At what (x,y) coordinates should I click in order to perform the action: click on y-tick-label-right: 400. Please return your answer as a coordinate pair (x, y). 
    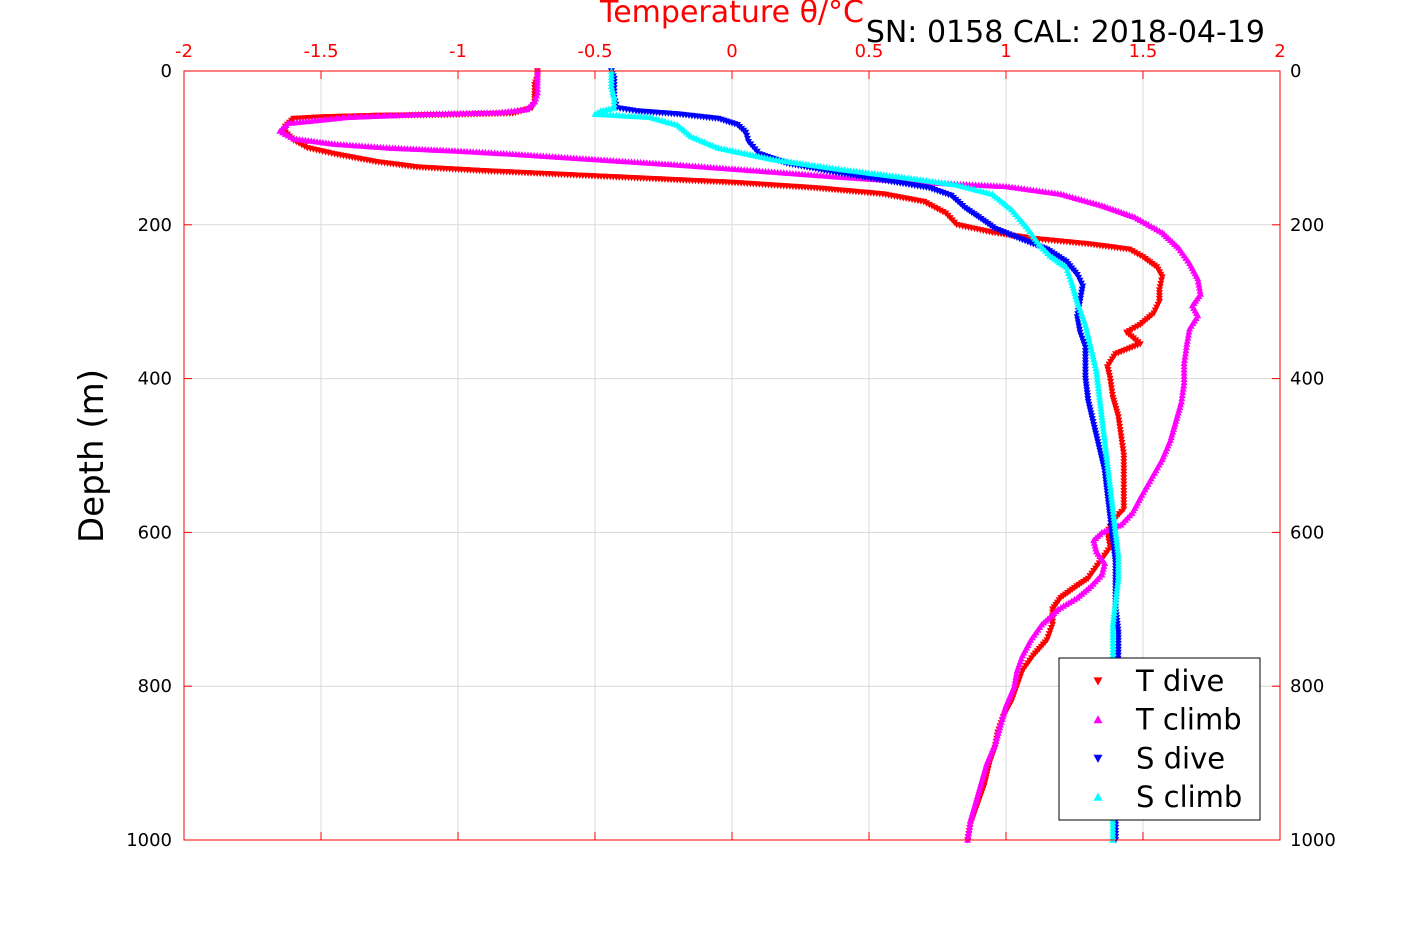
    Looking at the image, I should click on (1307, 379).